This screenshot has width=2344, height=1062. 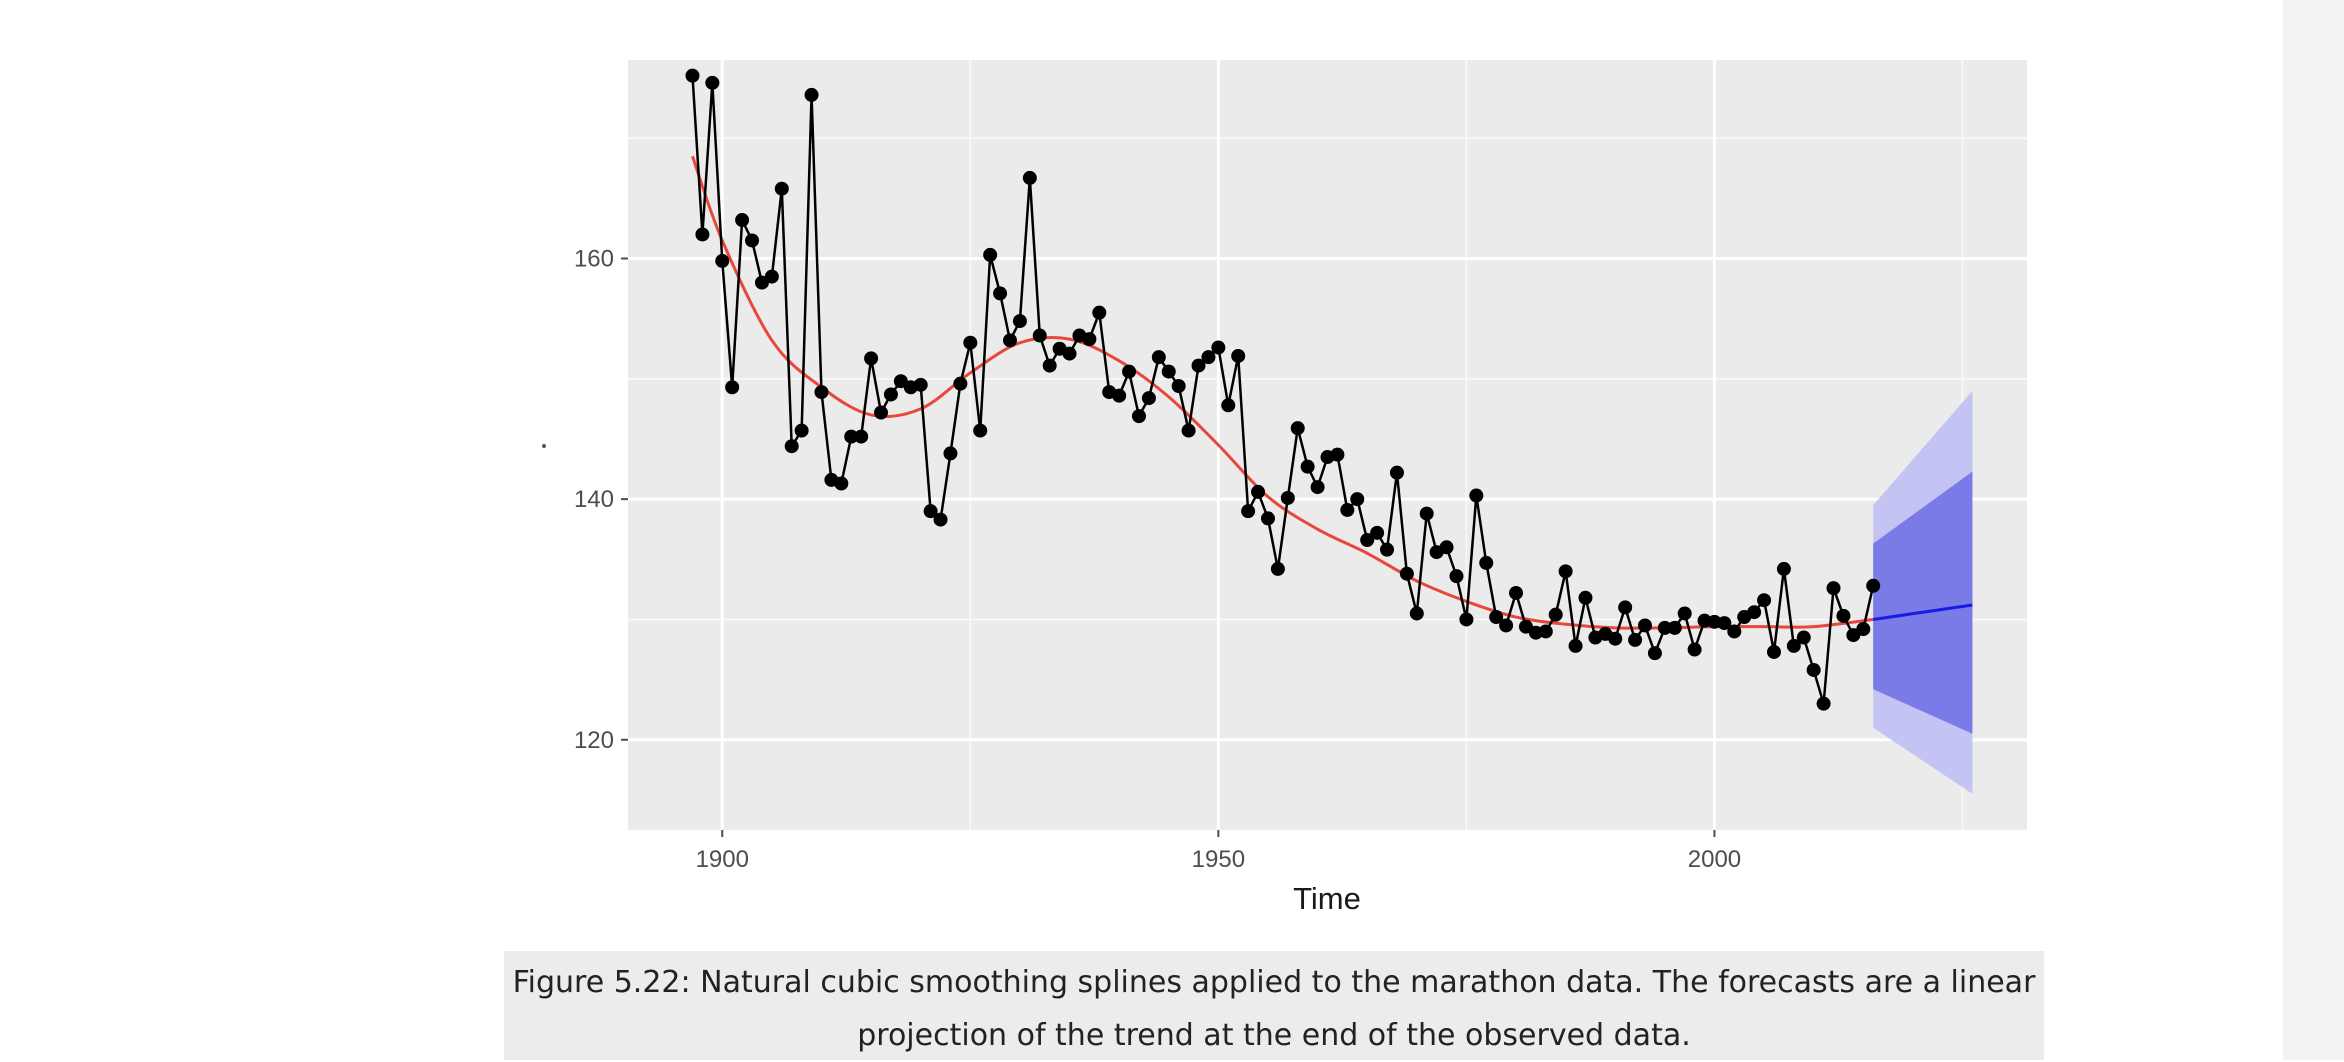 What do you see at coordinates (1714, 859) in the screenshot?
I see `x-tick-label: 2000` at bounding box center [1714, 859].